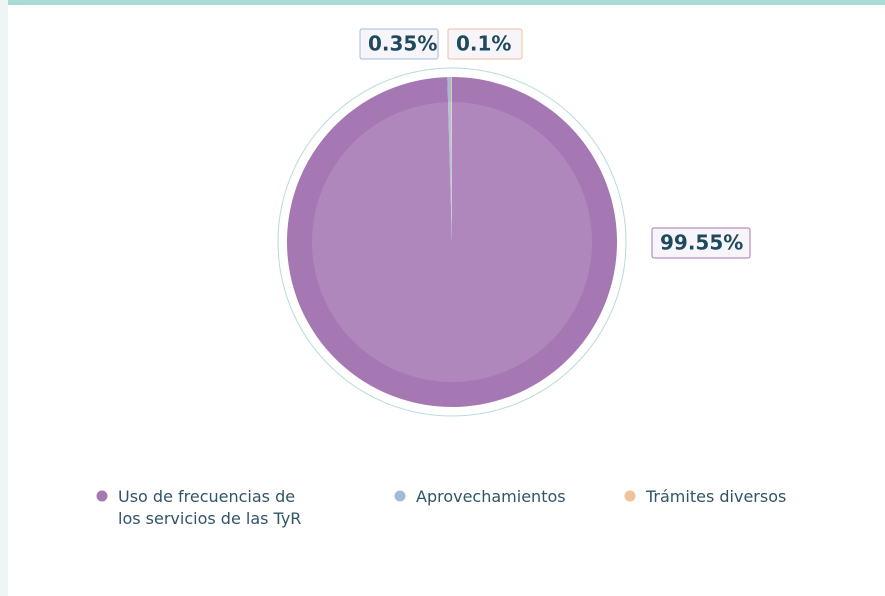 This screenshot has width=885, height=596. Describe the element at coordinates (209, 518) in the screenshot. I see `legend-line: los servicios de las TyR` at that location.